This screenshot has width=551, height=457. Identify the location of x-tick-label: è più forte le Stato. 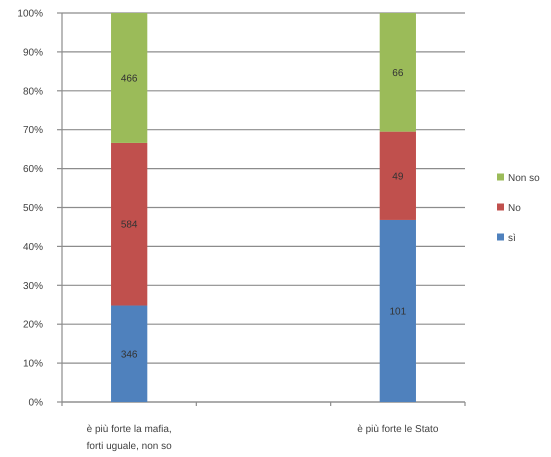
(398, 429).